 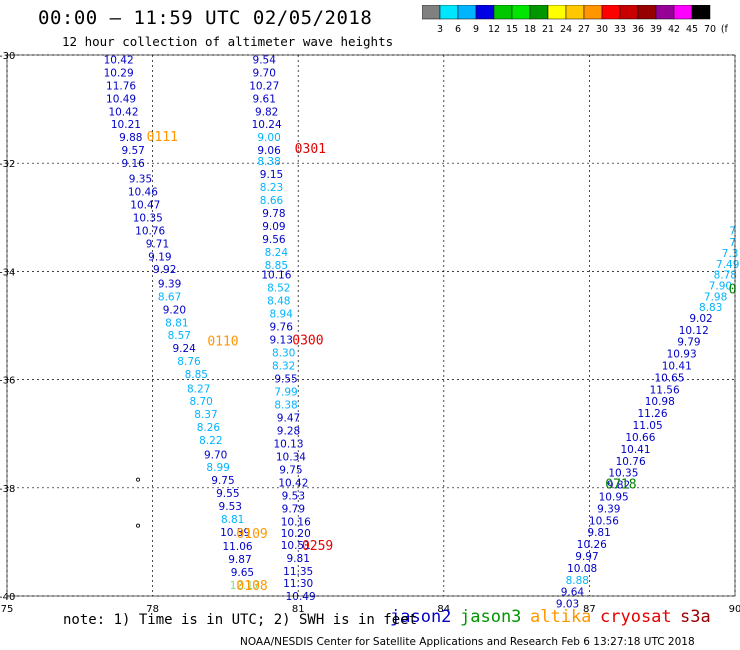 I want to click on wave-height-label: 9.76, so click(x=282, y=328).